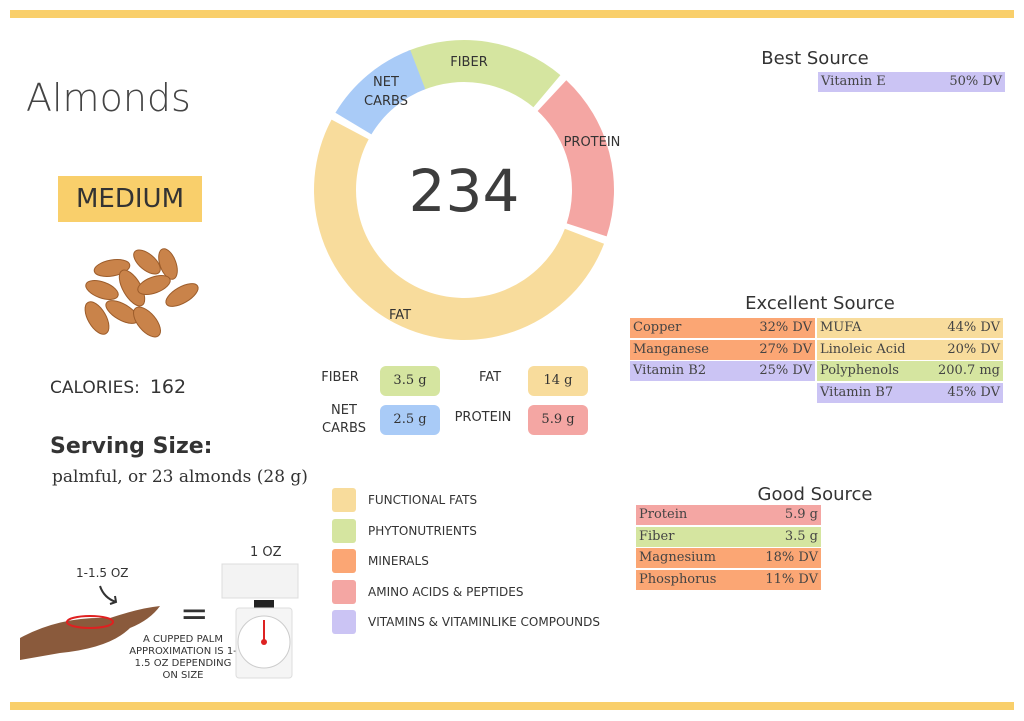 The height and width of the screenshot is (721, 1024). What do you see at coordinates (400, 315) in the screenshot?
I see `donut-label-fat: FAT` at bounding box center [400, 315].